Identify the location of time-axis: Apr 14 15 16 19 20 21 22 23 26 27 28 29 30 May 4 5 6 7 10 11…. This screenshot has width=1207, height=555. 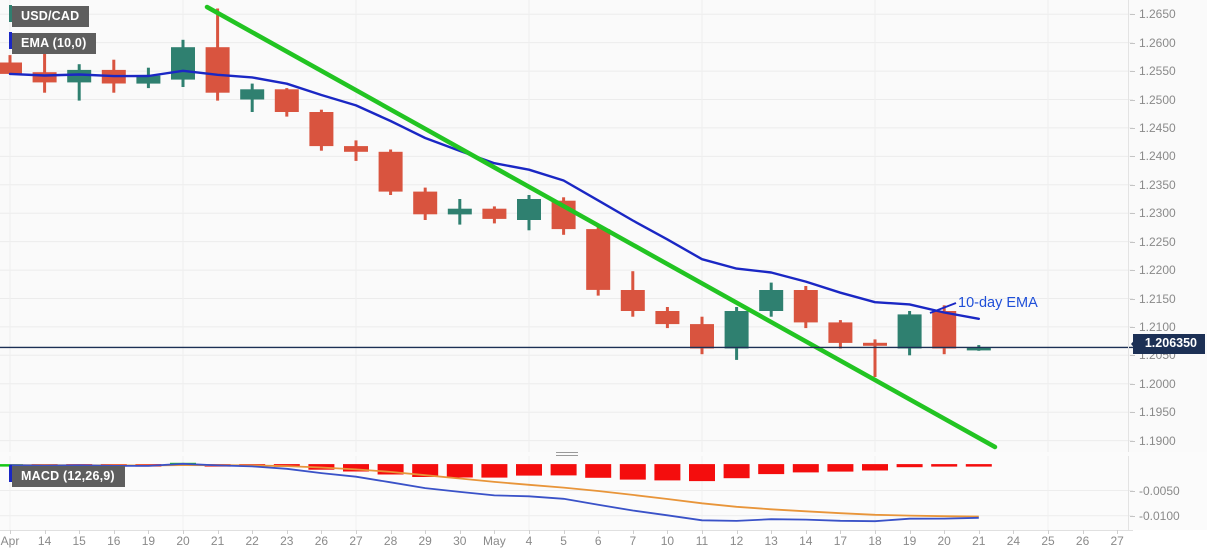
(603, 542).